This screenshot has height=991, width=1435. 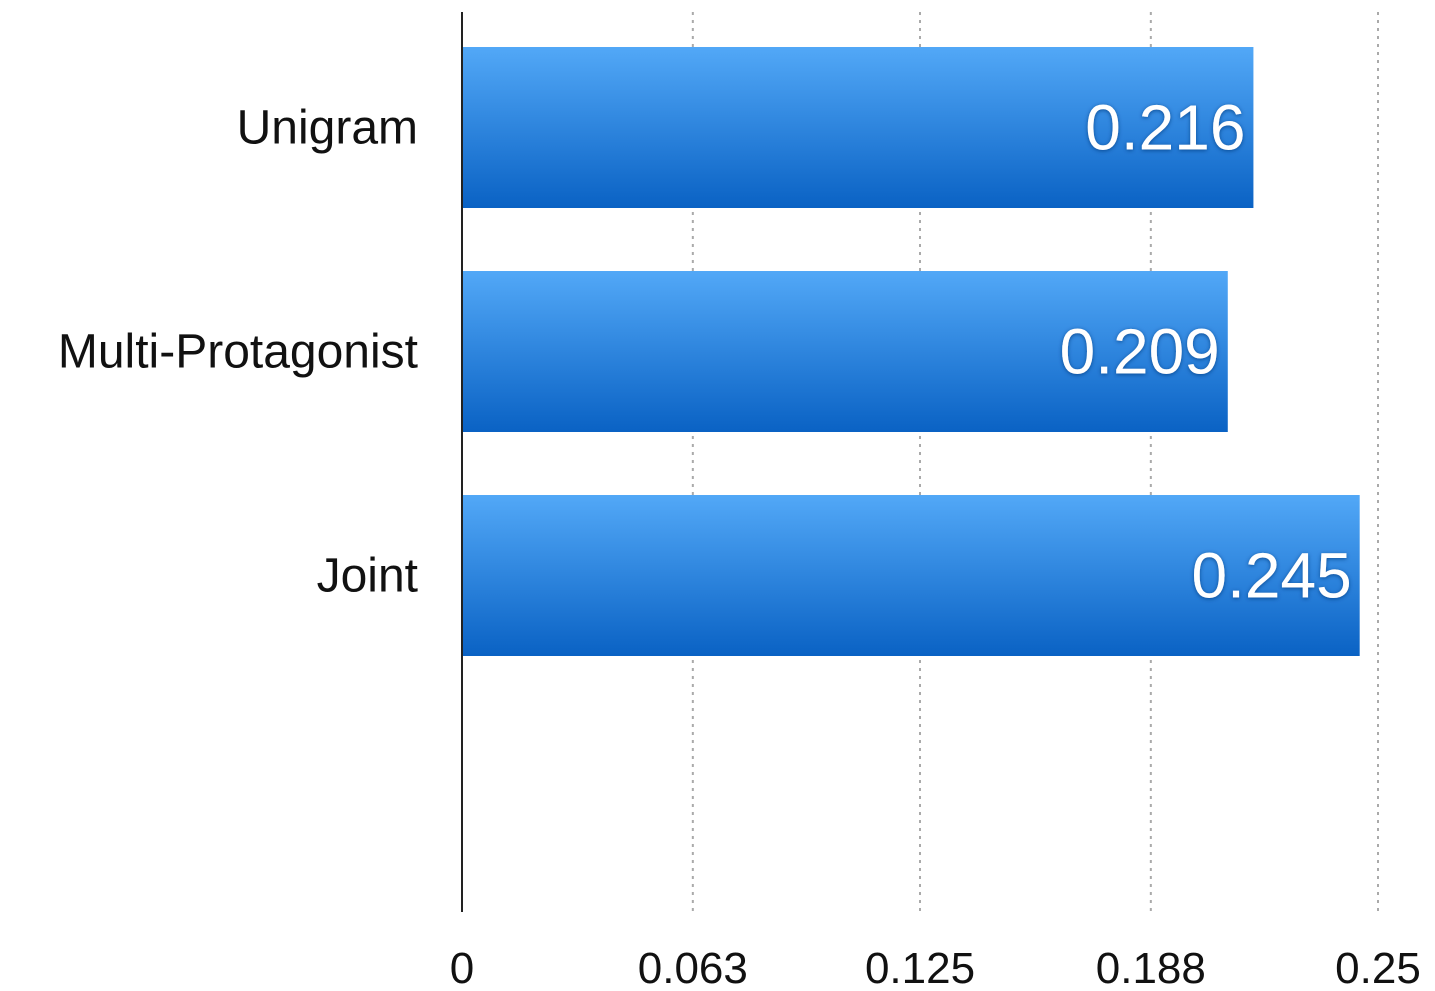 I want to click on x-tick-label-0: 0, so click(x=462, y=967).